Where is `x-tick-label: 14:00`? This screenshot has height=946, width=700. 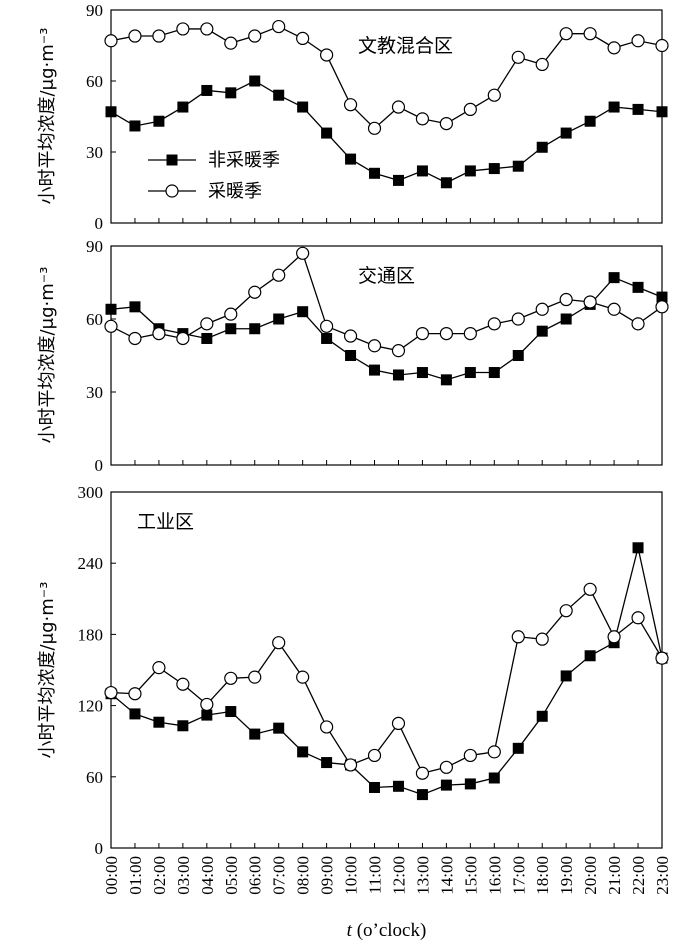
x-tick-label: 14:00 is located at coordinates (446, 875).